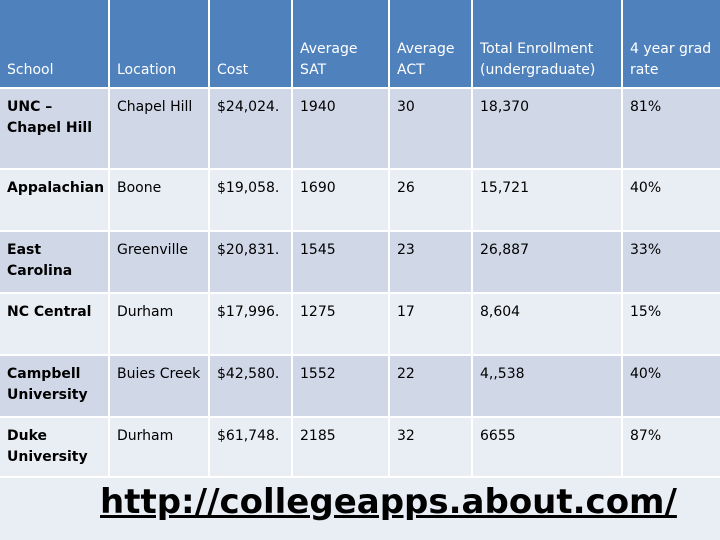 The width and height of the screenshot is (720, 540). I want to click on cell-total-enrollment: 26,887, so click(547, 262).